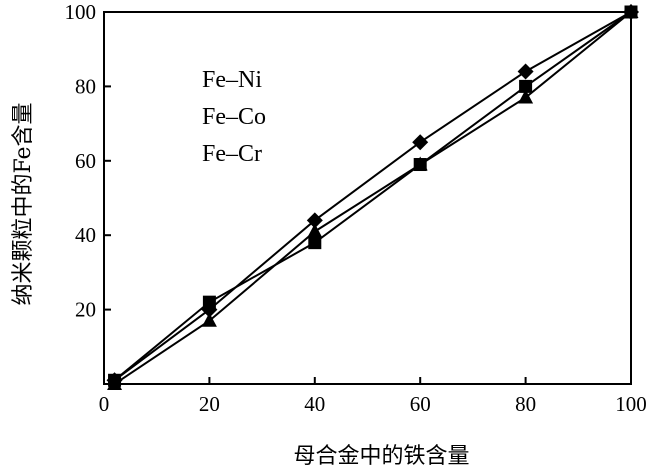 Image resolution: width=655 pixels, height=471 pixels. I want to click on x-axis-title: 母合金中的铁含量, so click(381, 456).